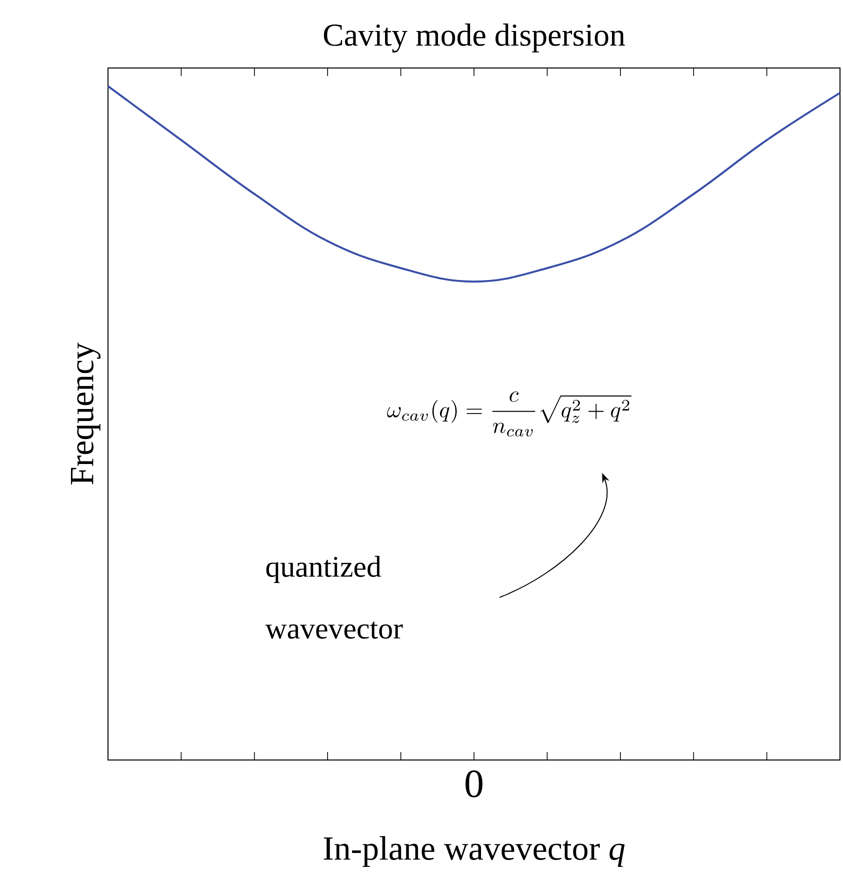  Describe the element at coordinates (85, 413) in the screenshot. I see `y-axis-title: Frequency` at that location.